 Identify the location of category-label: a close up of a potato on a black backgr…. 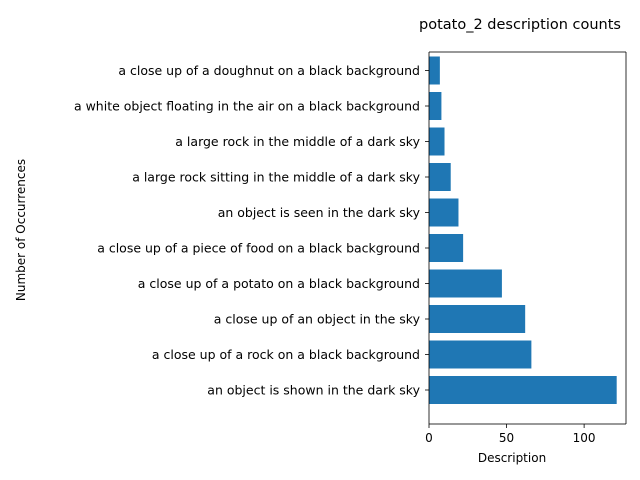
(279, 283).